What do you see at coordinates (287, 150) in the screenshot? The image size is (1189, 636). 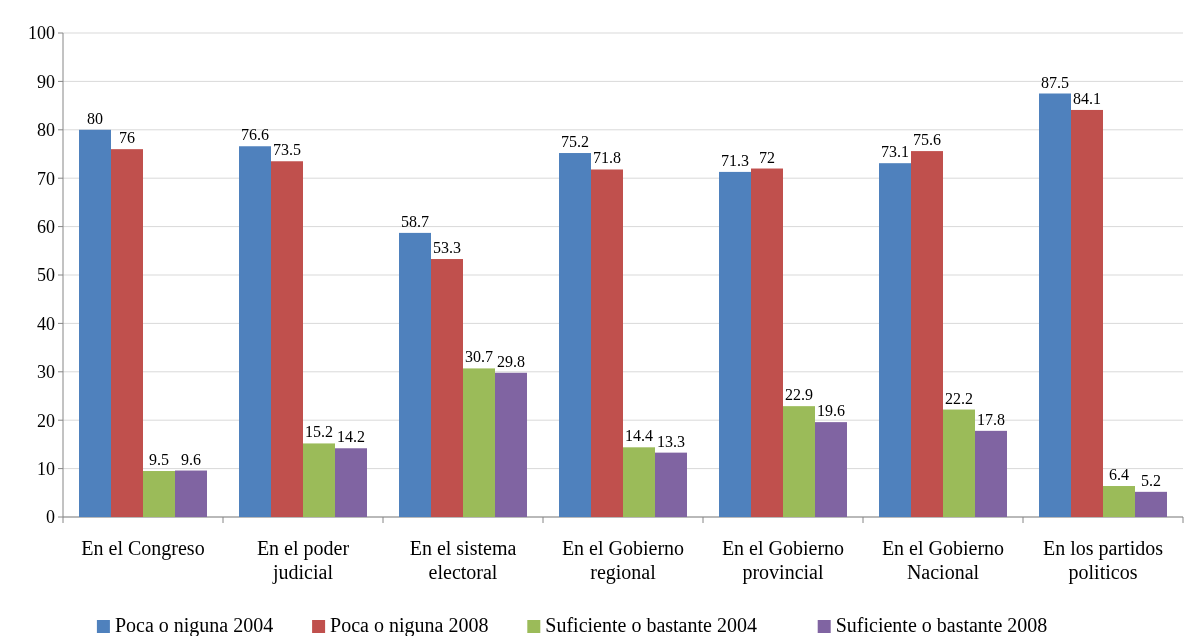 I see `data-label: 73.5` at bounding box center [287, 150].